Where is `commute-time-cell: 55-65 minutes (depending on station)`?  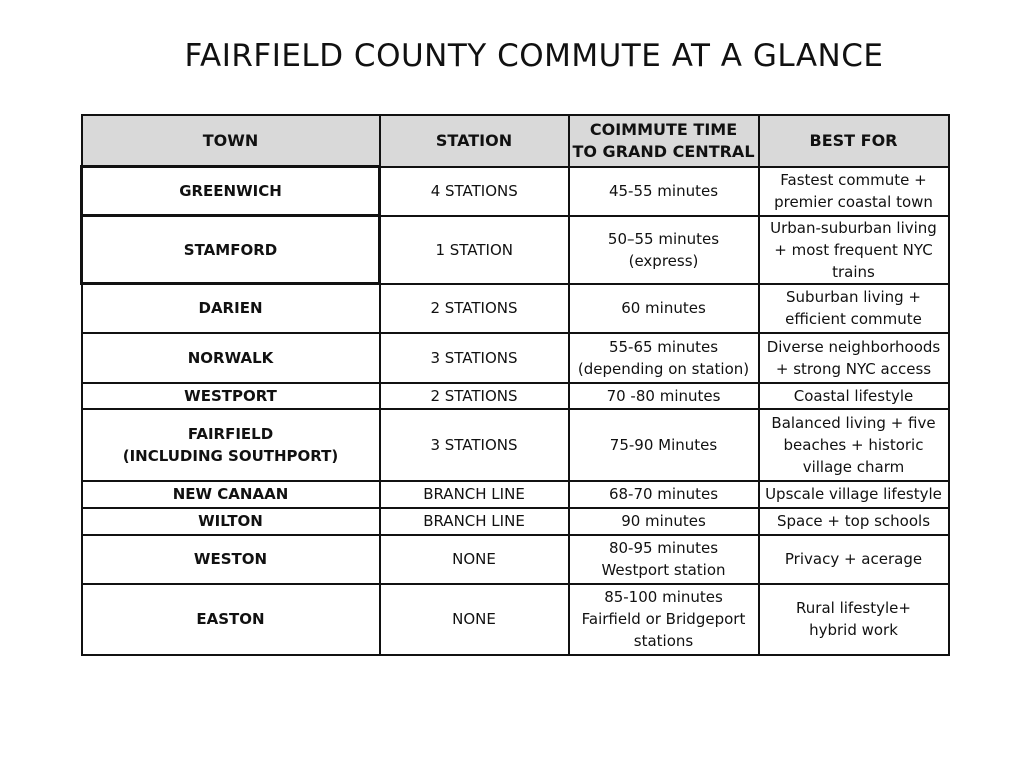 commute-time-cell: 55-65 minutes (depending on station) is located at coordinates (663, 357).